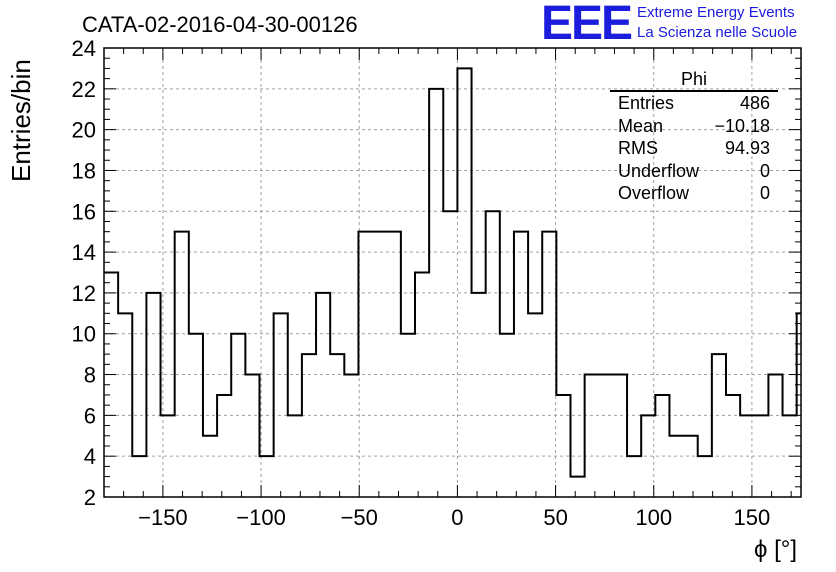 The width and height of the screenshot is (836, 572). I want to click on stats-row-overflow: Overflow 0, so click(694, 193).